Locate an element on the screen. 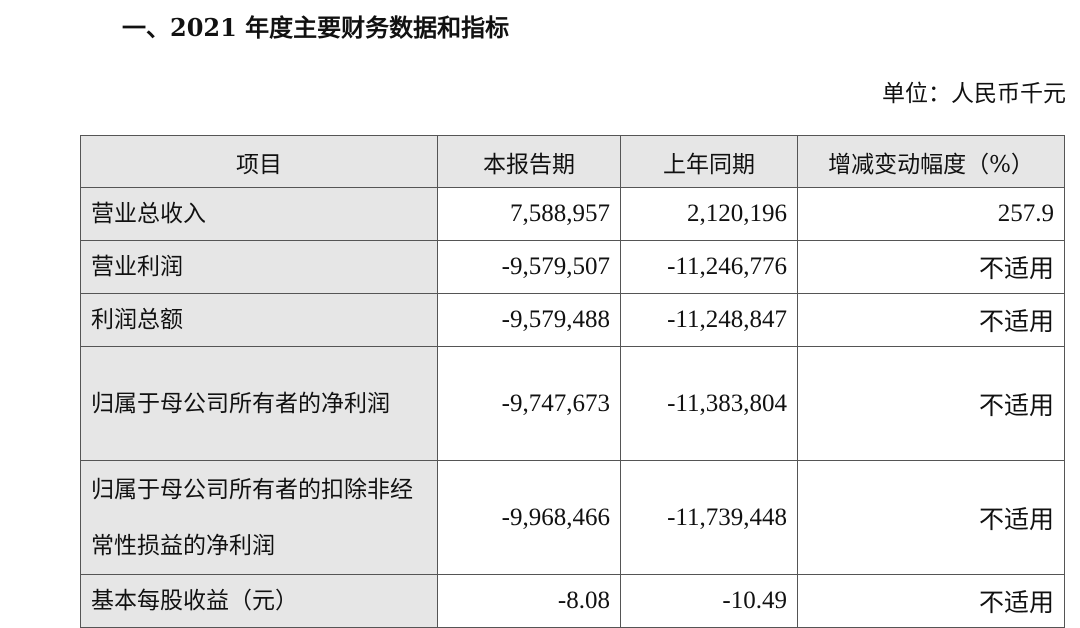  row-current: -9,579,488 is located at coordinates (529, 320).